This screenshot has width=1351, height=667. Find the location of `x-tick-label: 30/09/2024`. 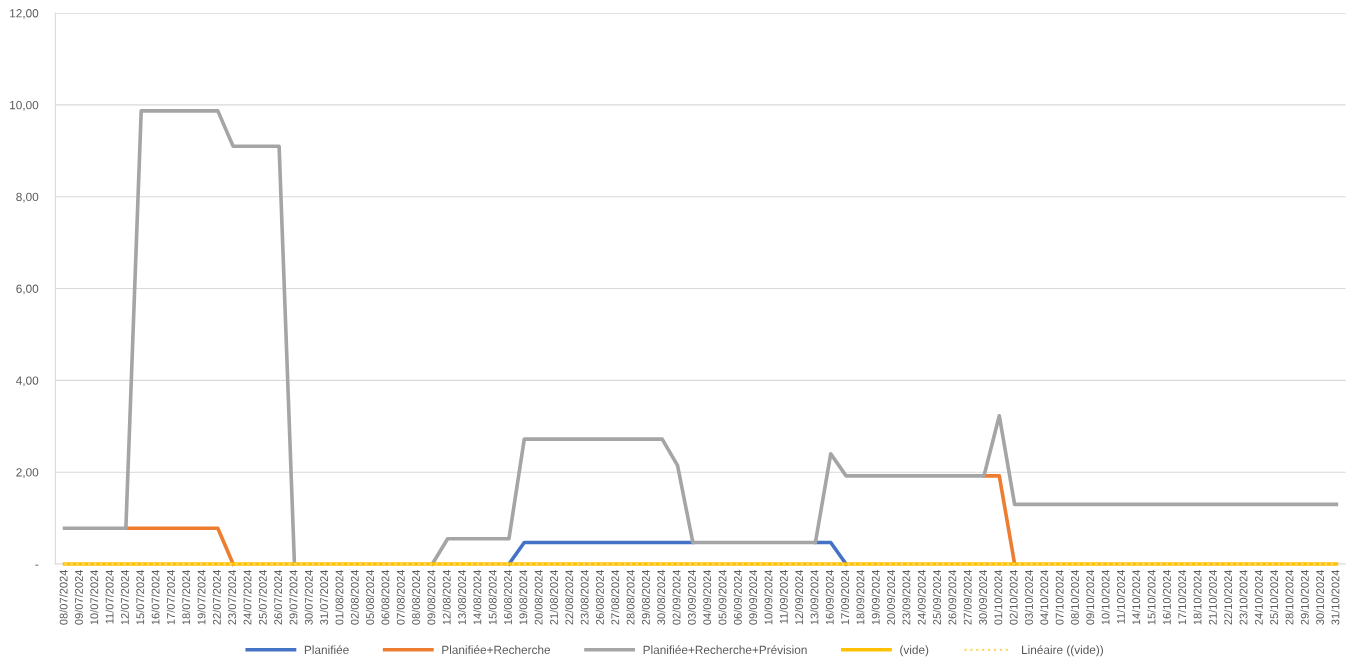

x-tick-label: 30/09/2024 is located at coordinates (982, 597).